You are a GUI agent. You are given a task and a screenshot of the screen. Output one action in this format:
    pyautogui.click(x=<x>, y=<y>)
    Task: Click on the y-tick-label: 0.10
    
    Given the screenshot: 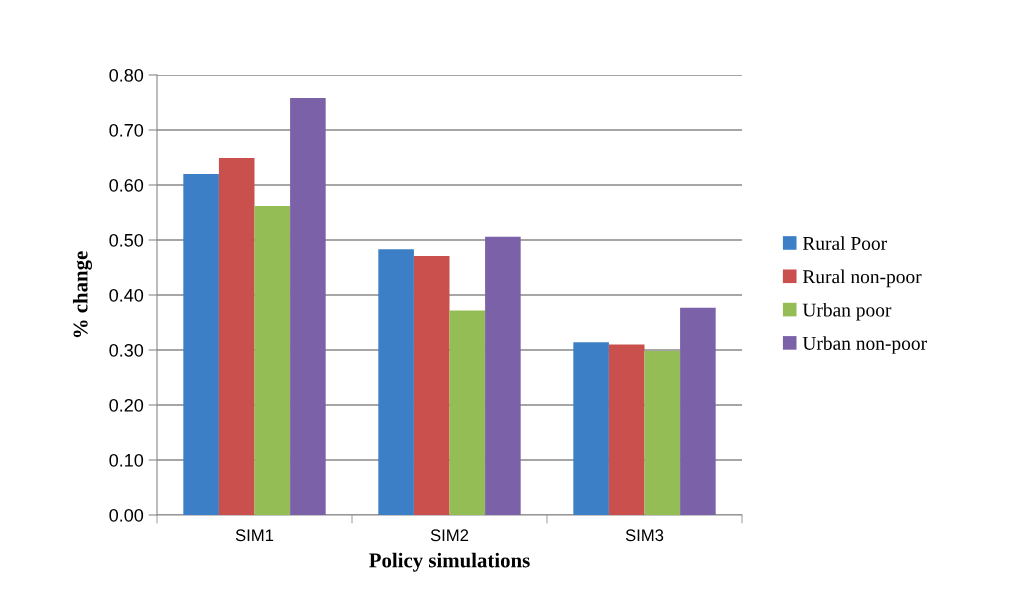 What is the action you would take?
    pyautogui.click(x=126, y=460)
    